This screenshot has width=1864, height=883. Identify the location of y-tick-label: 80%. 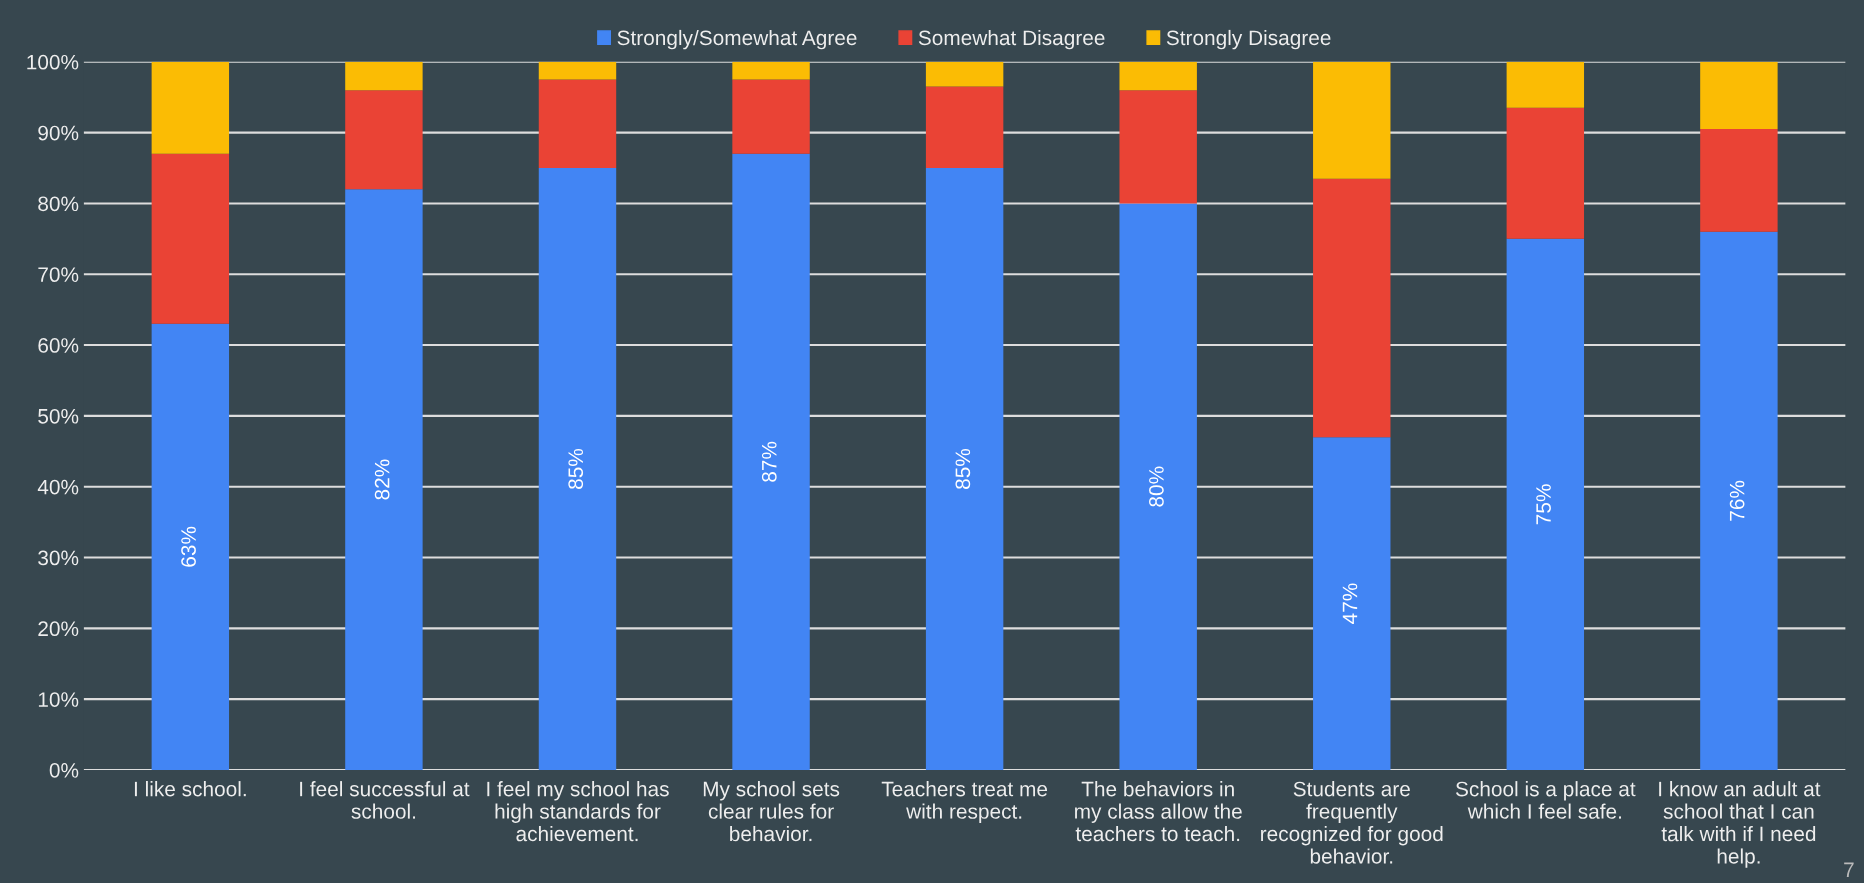
(58, 204).